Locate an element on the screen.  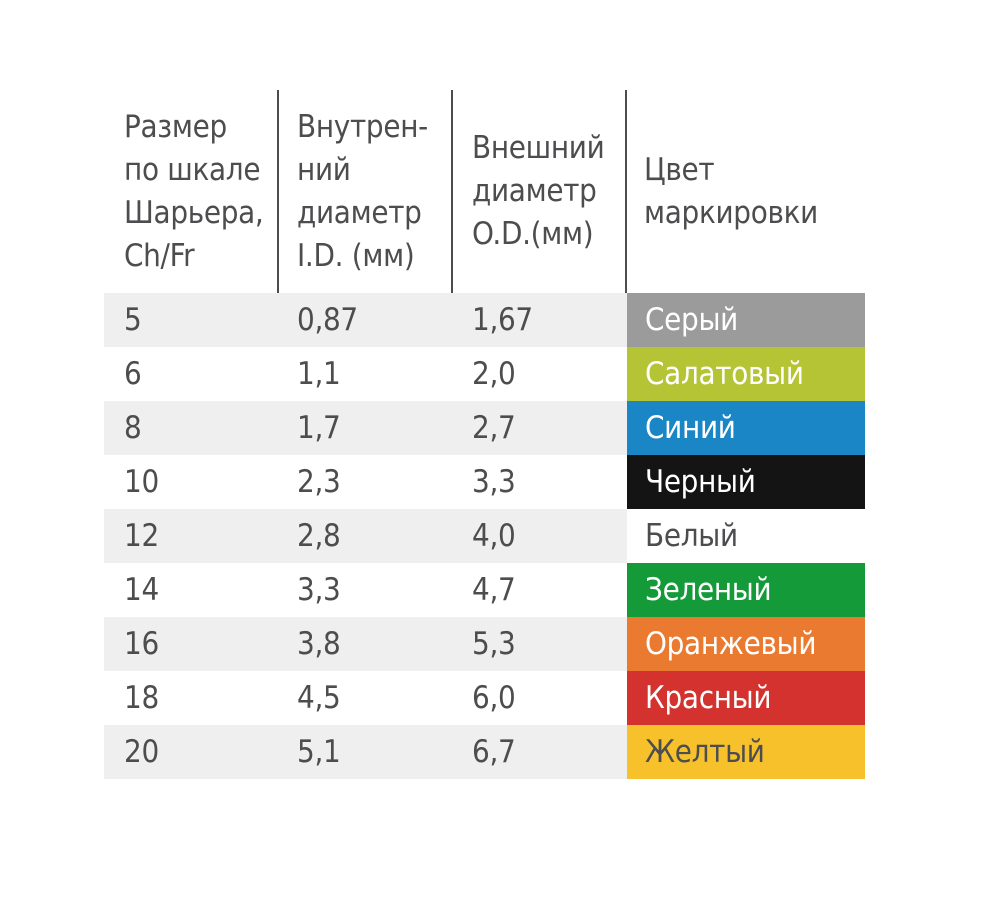
cell-inner-diameter: 3,8 is located at coordinates (319, 644).